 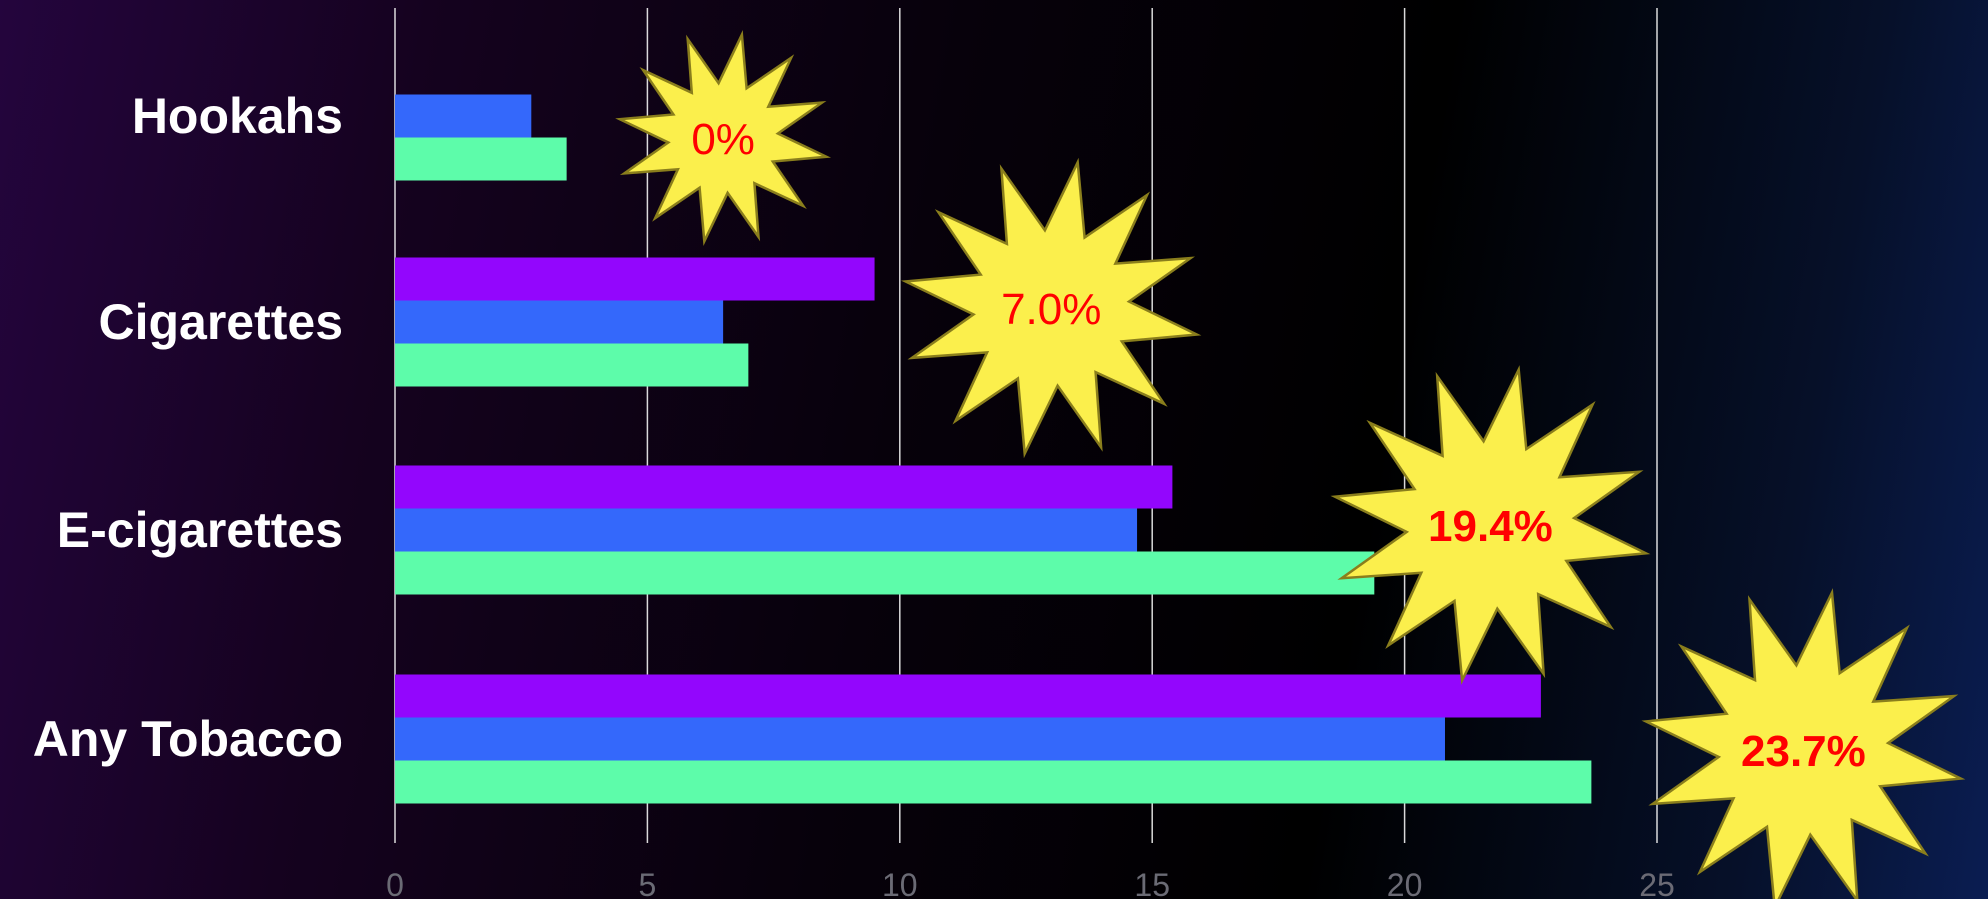 I want to click on x-tick-label: 15, so click(x=1152, y=883).